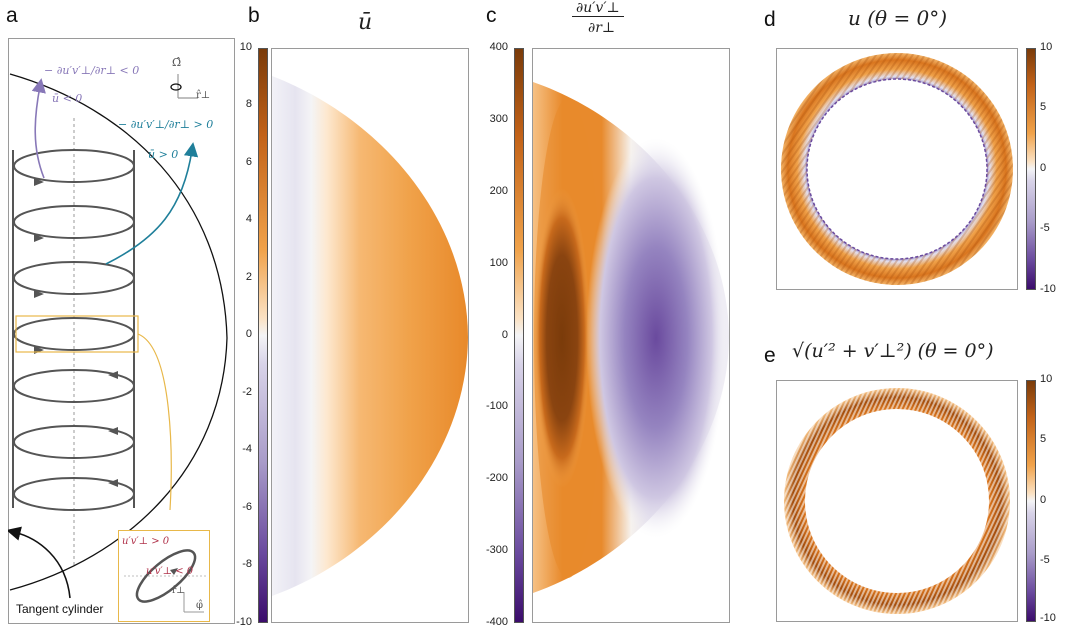 This screenshot has width=1067, height=632. I want to click on purple-flux-arrow, so click(38, 128).